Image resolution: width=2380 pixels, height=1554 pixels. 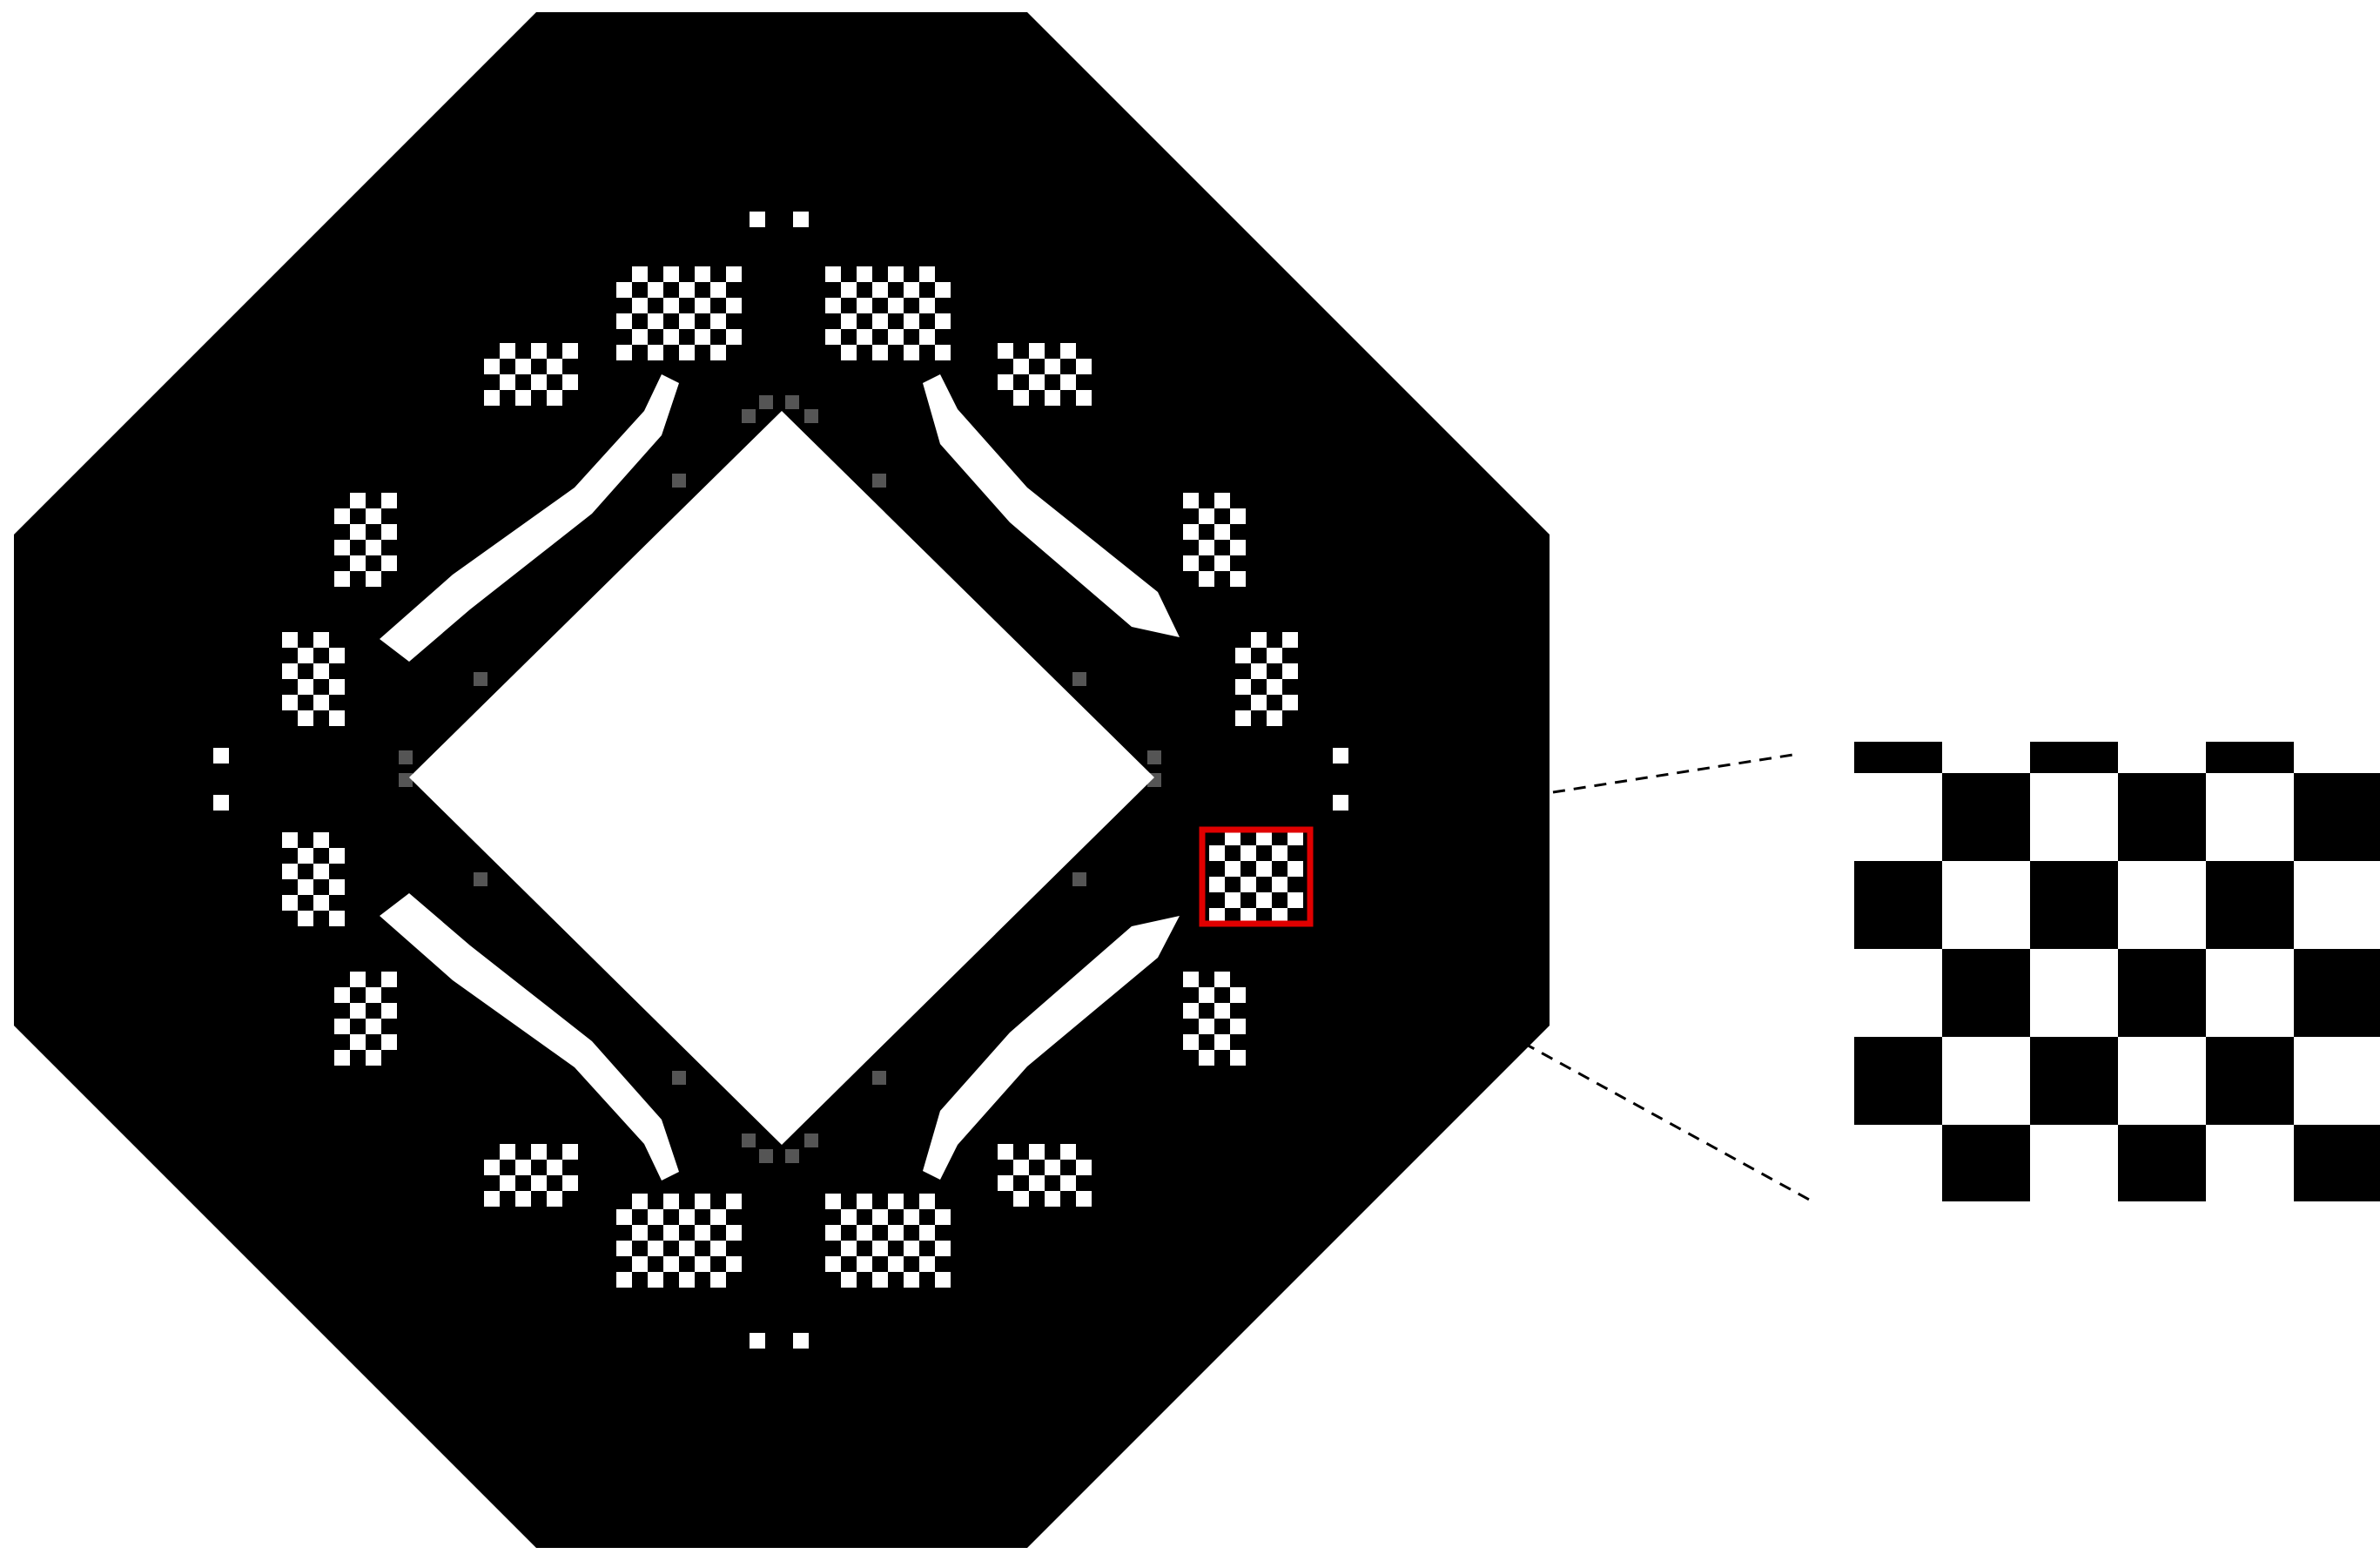 I want to click on isolated-void-dot, so click(x=757, y=1341).